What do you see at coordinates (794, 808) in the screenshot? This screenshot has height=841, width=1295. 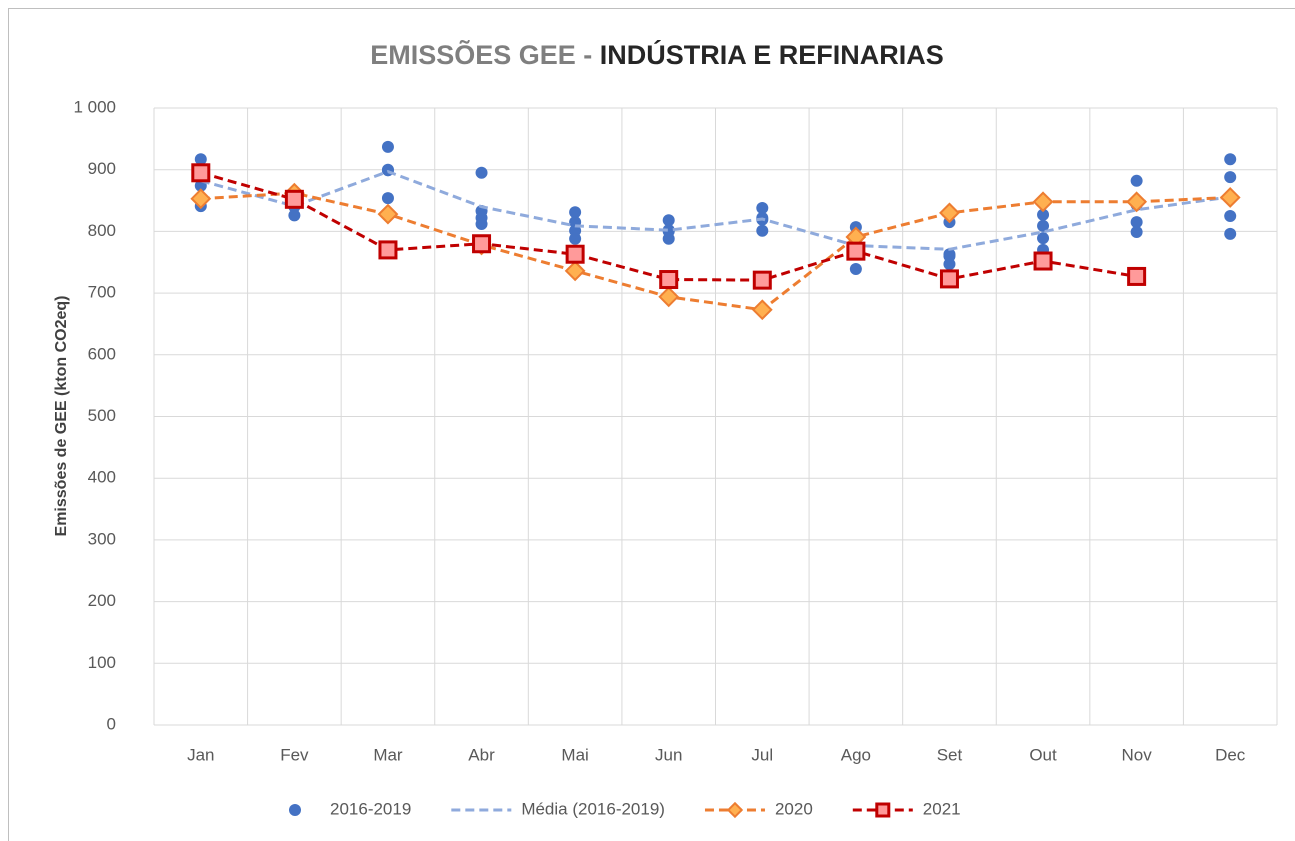 I see `legend-label: 2020` at bounding box center [794, 808].